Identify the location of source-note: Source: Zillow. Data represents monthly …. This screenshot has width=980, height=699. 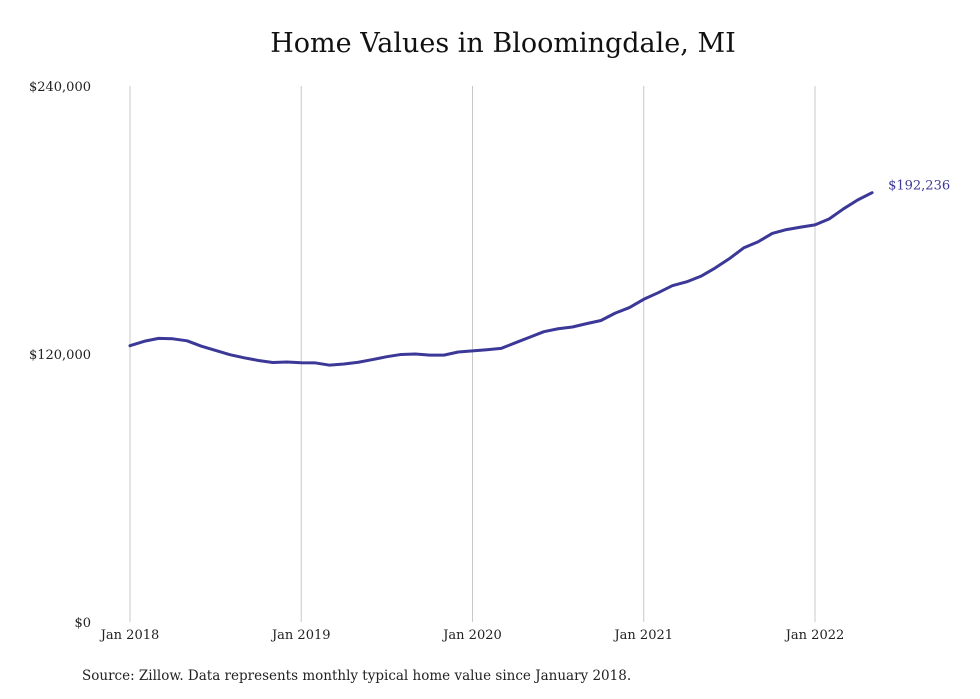
(357, 676).